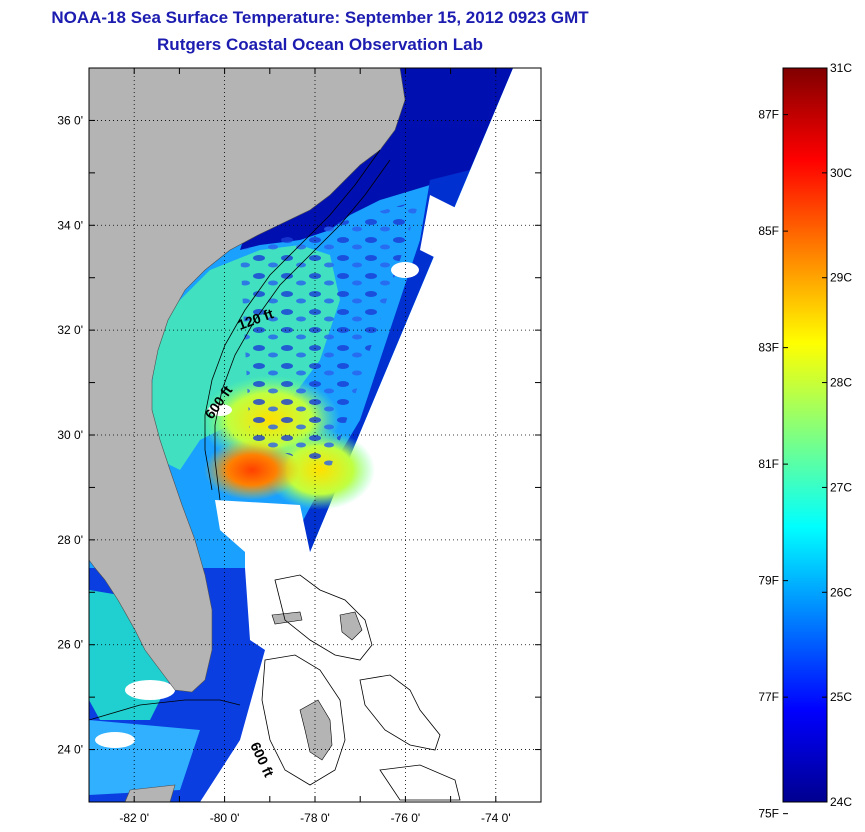 This screenshot has width=865, height=832. I want to click on lat-tick-label: 30 0', so click(70, 435).